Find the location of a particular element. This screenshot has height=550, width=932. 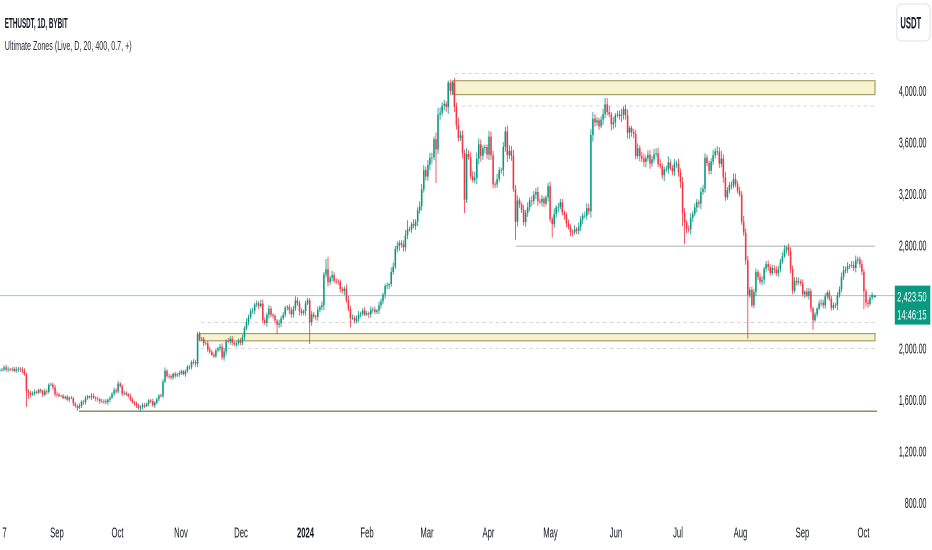

svg-text: 3,200.00 is located at coordinates (913, 194).